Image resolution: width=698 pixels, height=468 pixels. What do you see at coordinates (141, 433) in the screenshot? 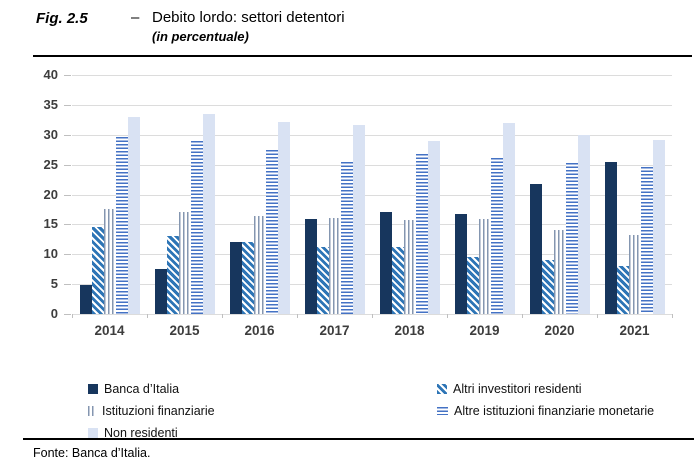
I see `legend-label: Non residenti` at bounding box center [141, 433].